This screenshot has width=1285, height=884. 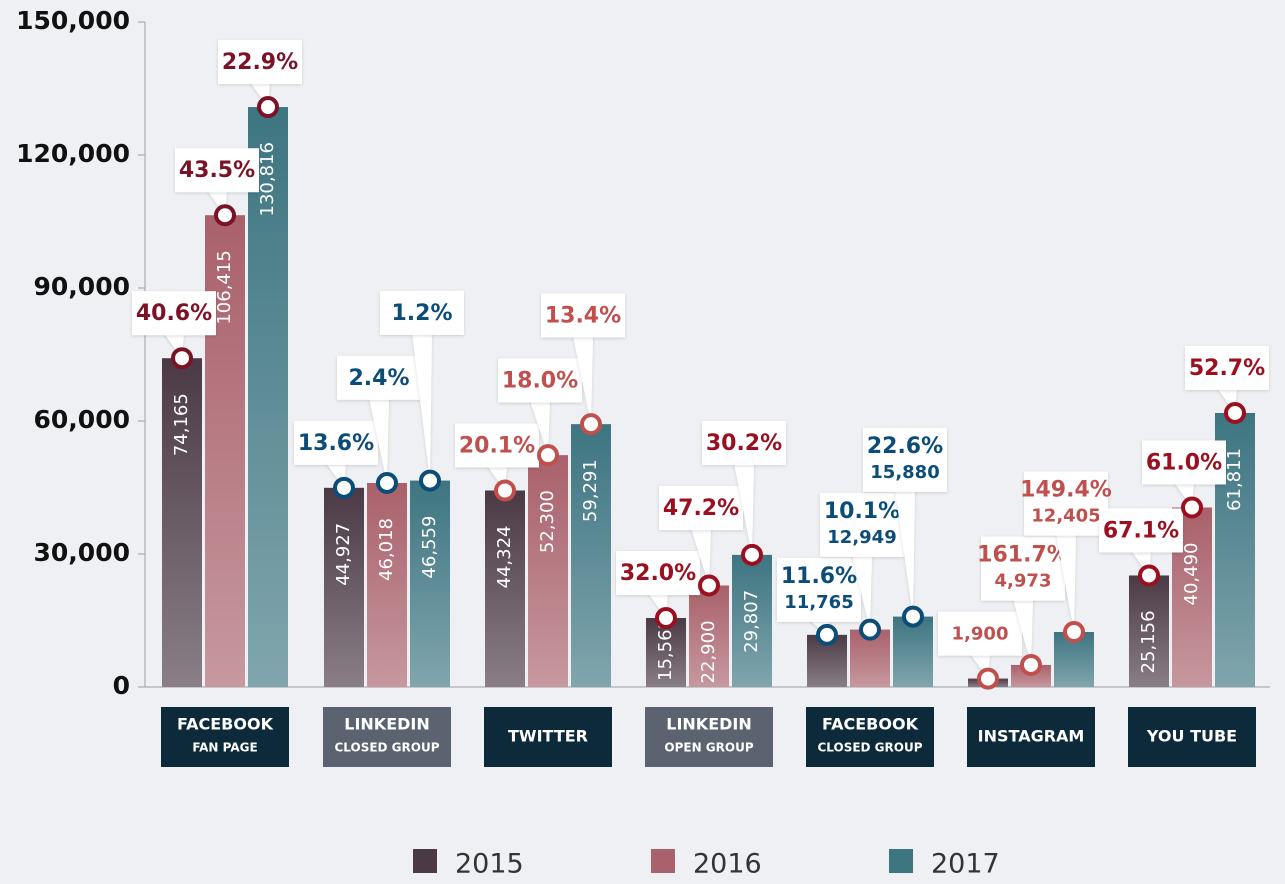 What do you see at coordinates (82, 286) in the screenshot?
I see `y-tick-label: 90,000` at bounding box center [82, 286].